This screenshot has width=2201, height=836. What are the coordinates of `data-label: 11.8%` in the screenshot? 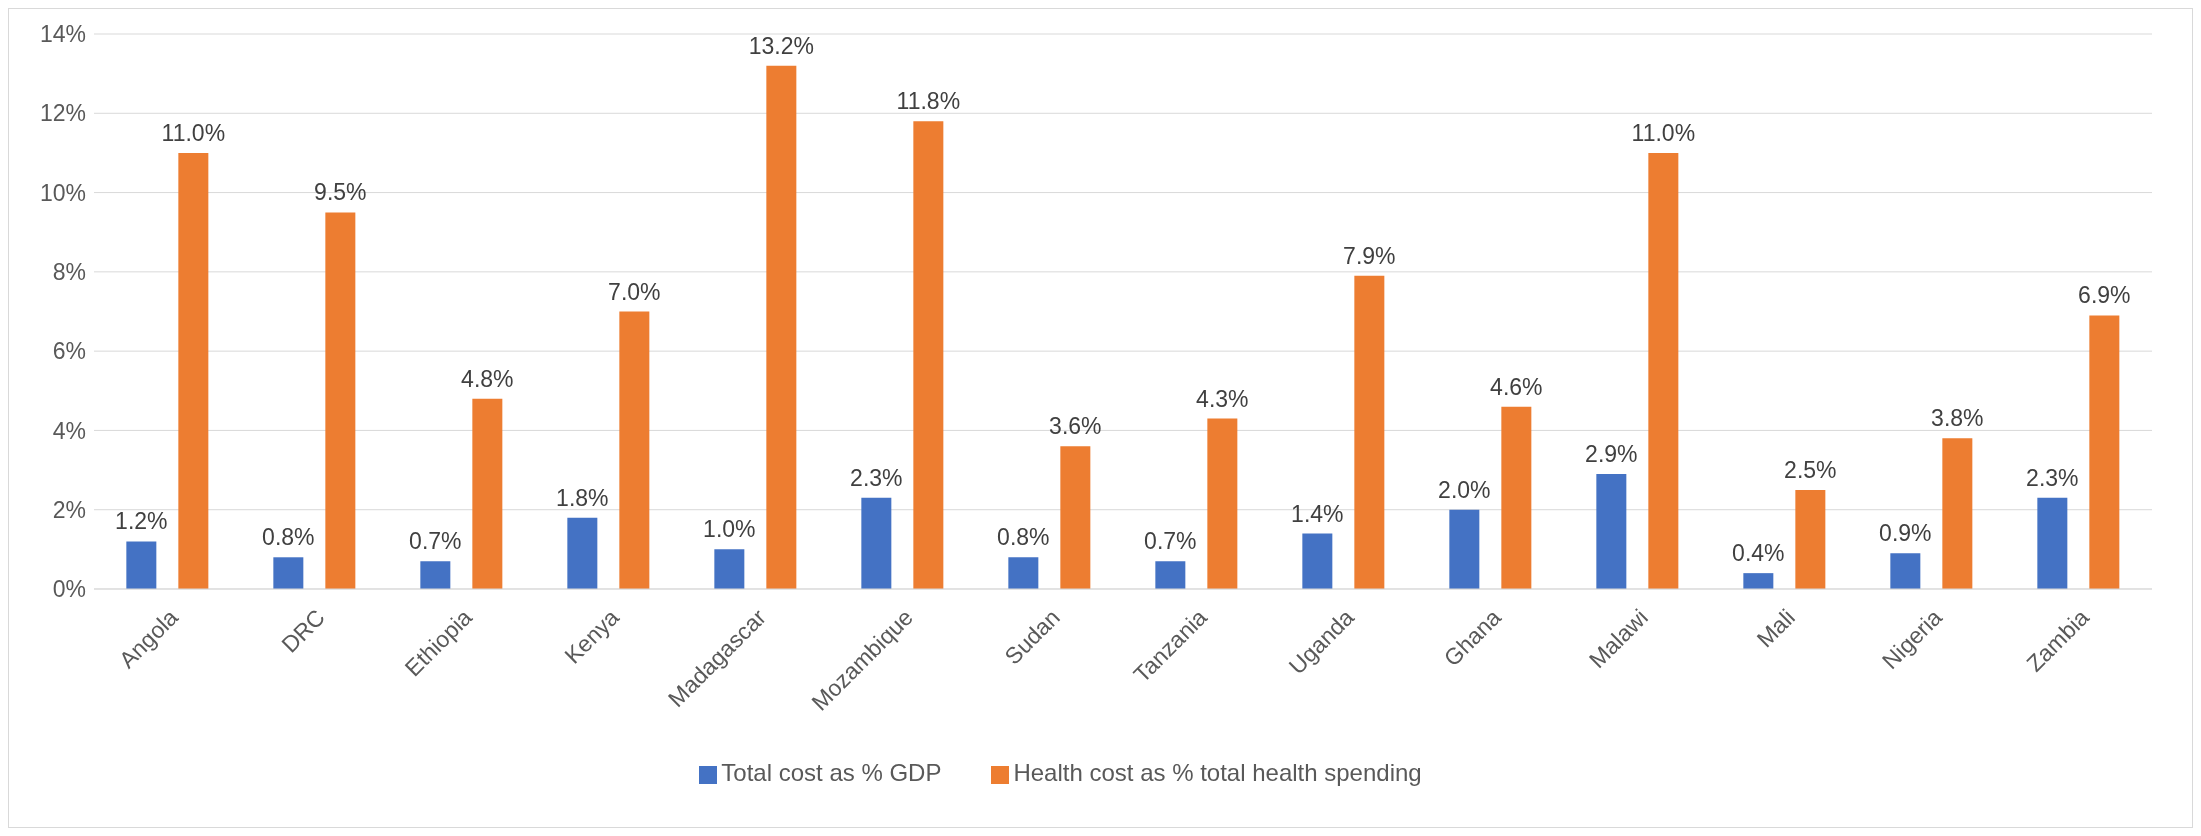 It's located at (928, 101).